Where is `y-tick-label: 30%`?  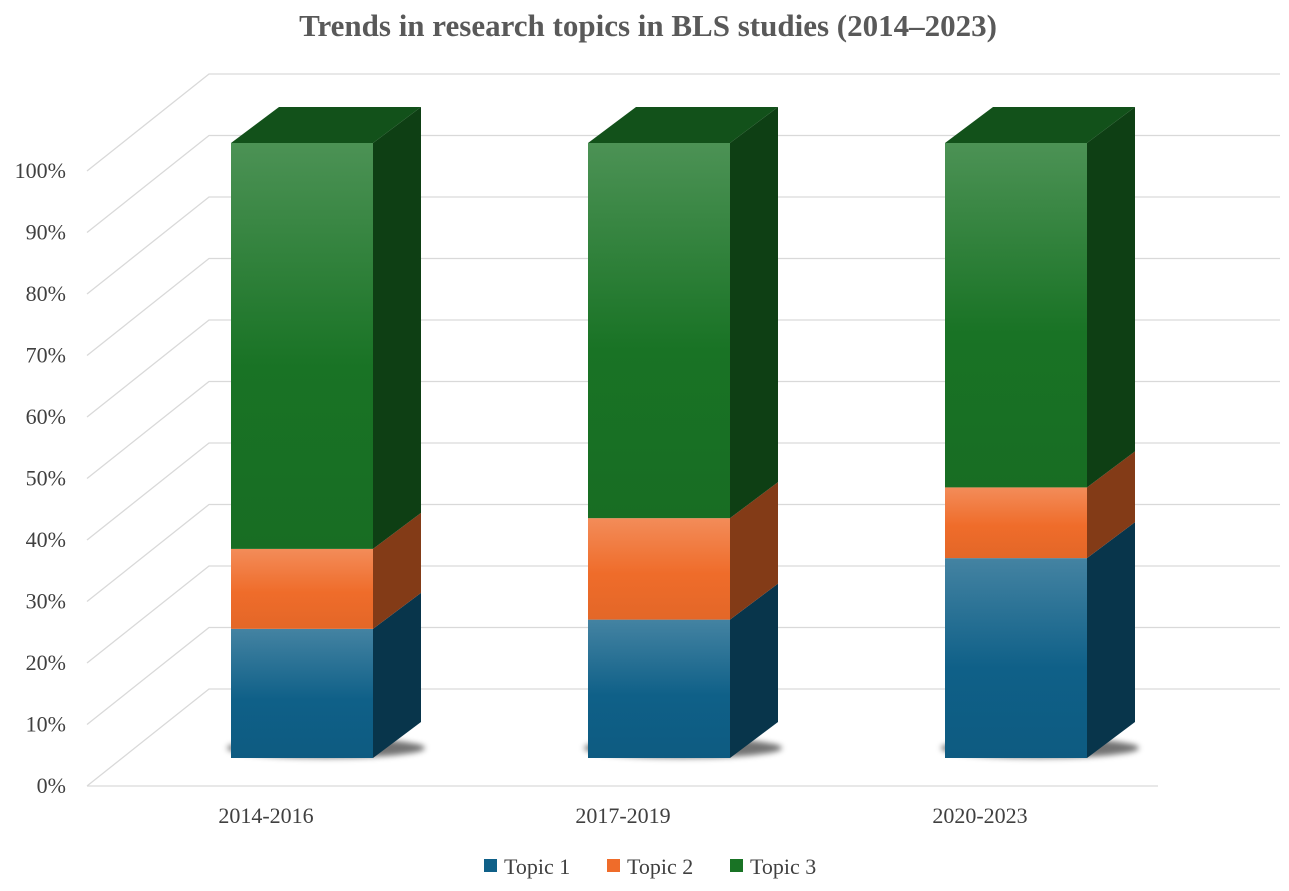 y-tick-label: 30% is located at coordinates (46, 601).